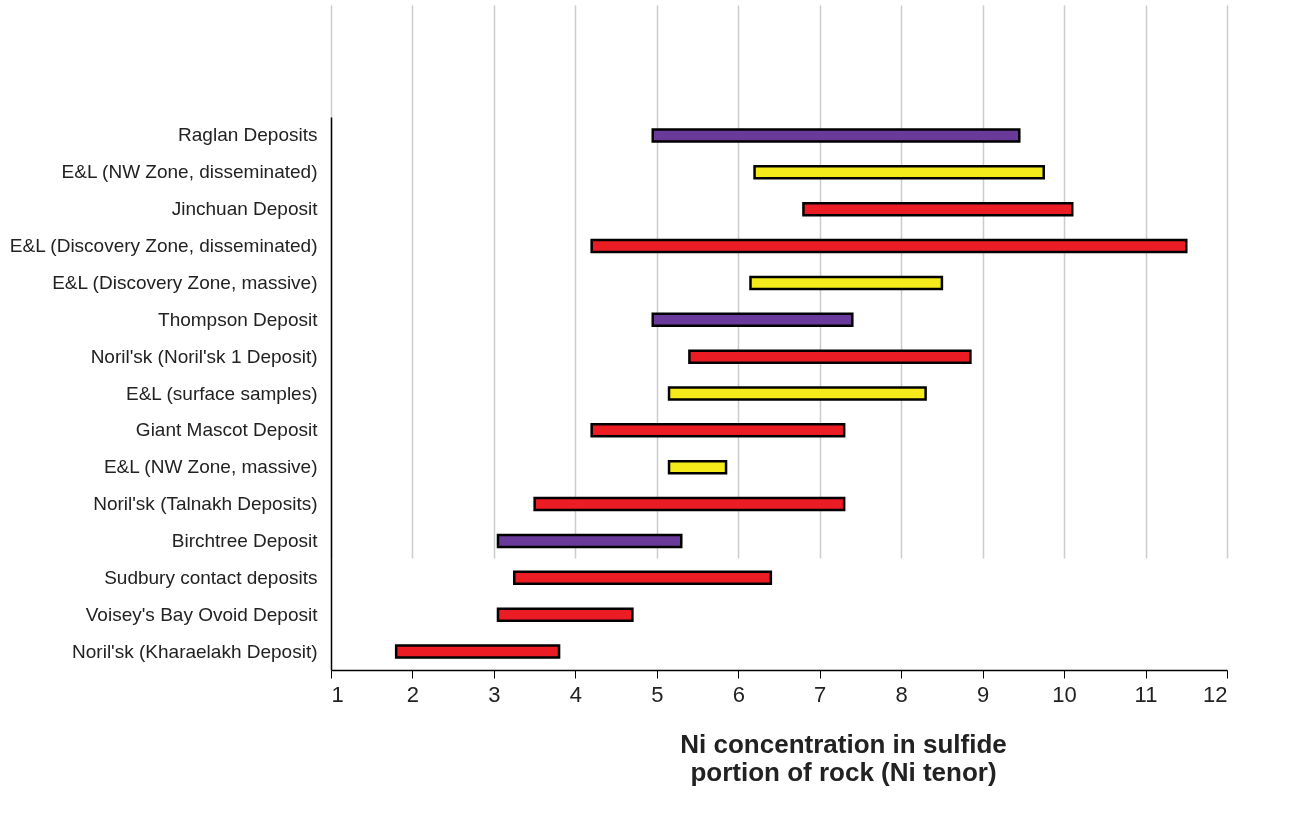 The image size is (1299, 813). What do you see at coordinates (248, 135) in the screenshot?
I see `y-tick-label: Raglan Deposits` at bounding box center [248, 135].